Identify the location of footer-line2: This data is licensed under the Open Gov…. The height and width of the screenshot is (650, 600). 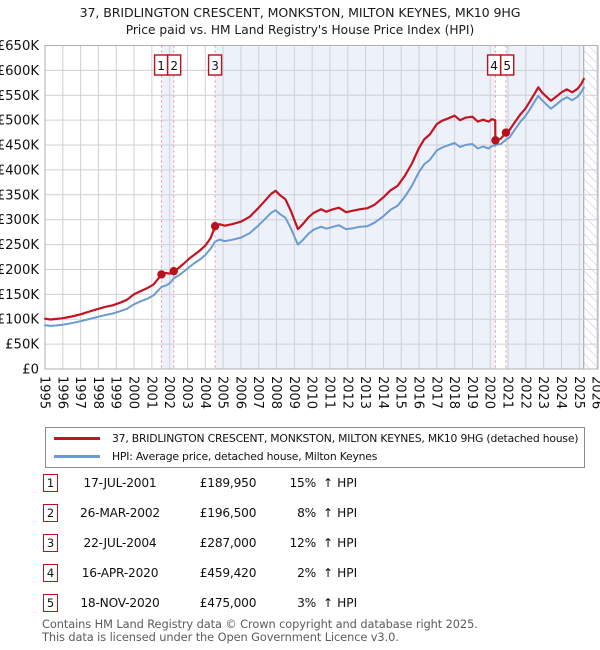
(220, 636).